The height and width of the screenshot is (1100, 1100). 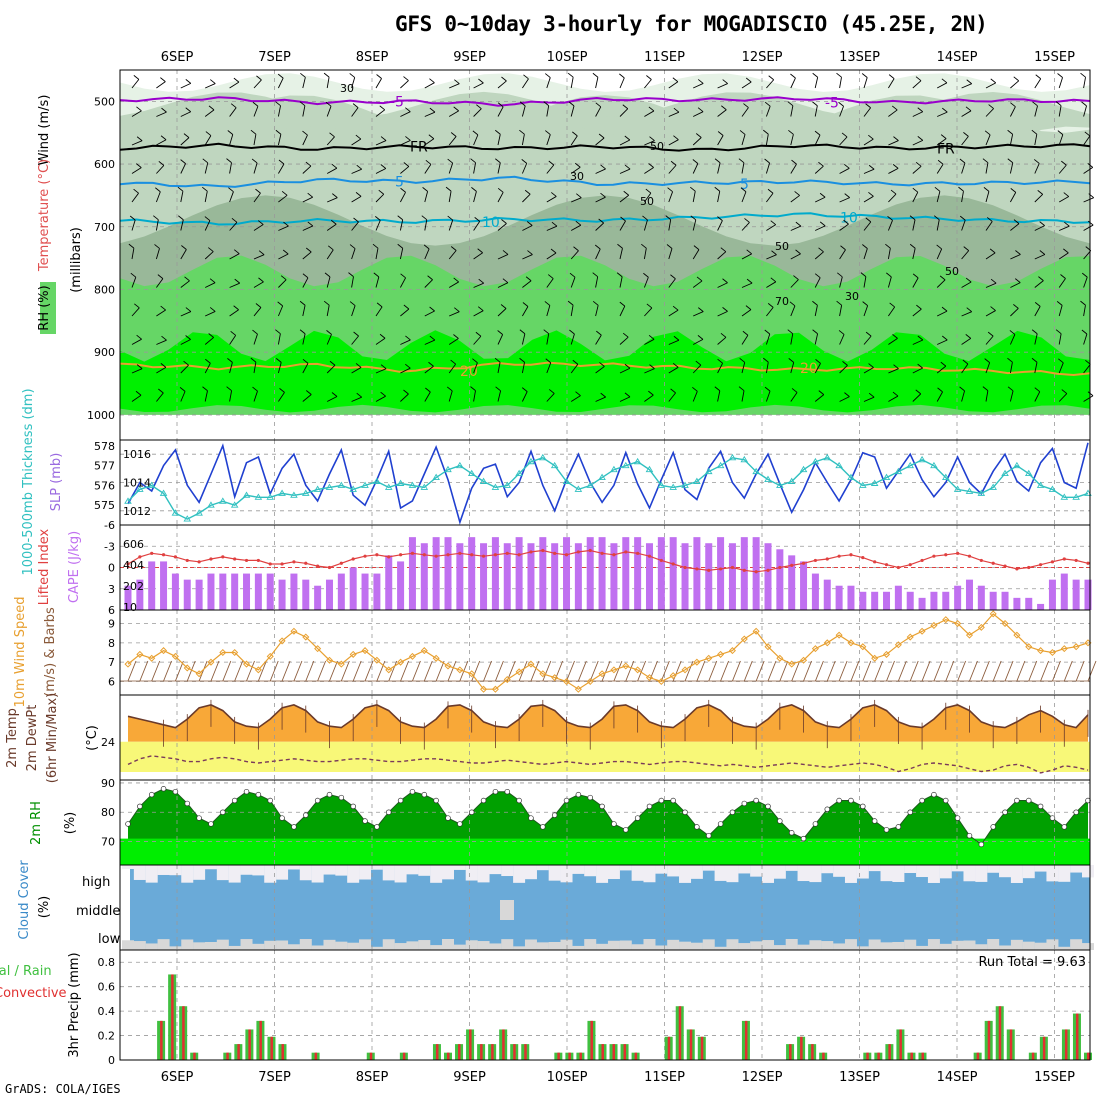 I want to click on lifted-tick-label: -6, so click(x=109, y=525).